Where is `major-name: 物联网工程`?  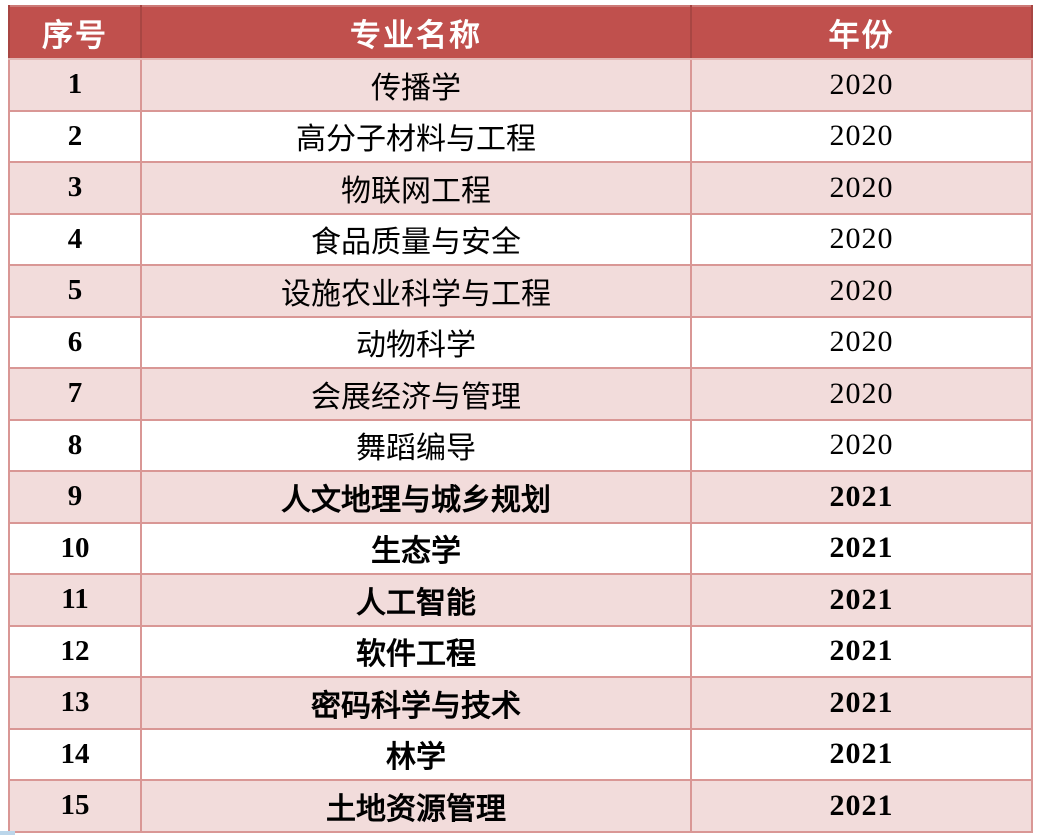 major-name: 物联网工程 is located at coordinates (416, 188).